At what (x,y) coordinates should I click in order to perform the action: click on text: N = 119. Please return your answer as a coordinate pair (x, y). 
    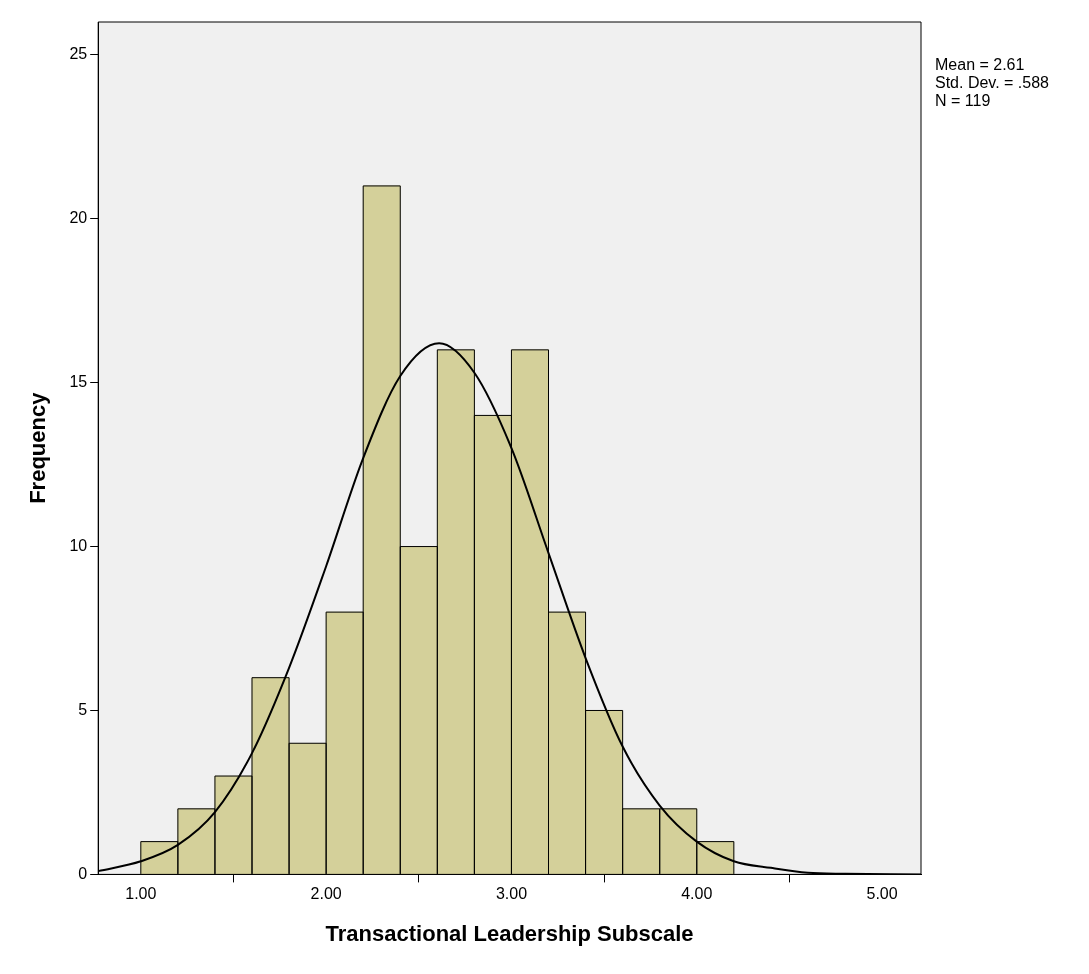
    Looking at the image, I should click on (963, 101).